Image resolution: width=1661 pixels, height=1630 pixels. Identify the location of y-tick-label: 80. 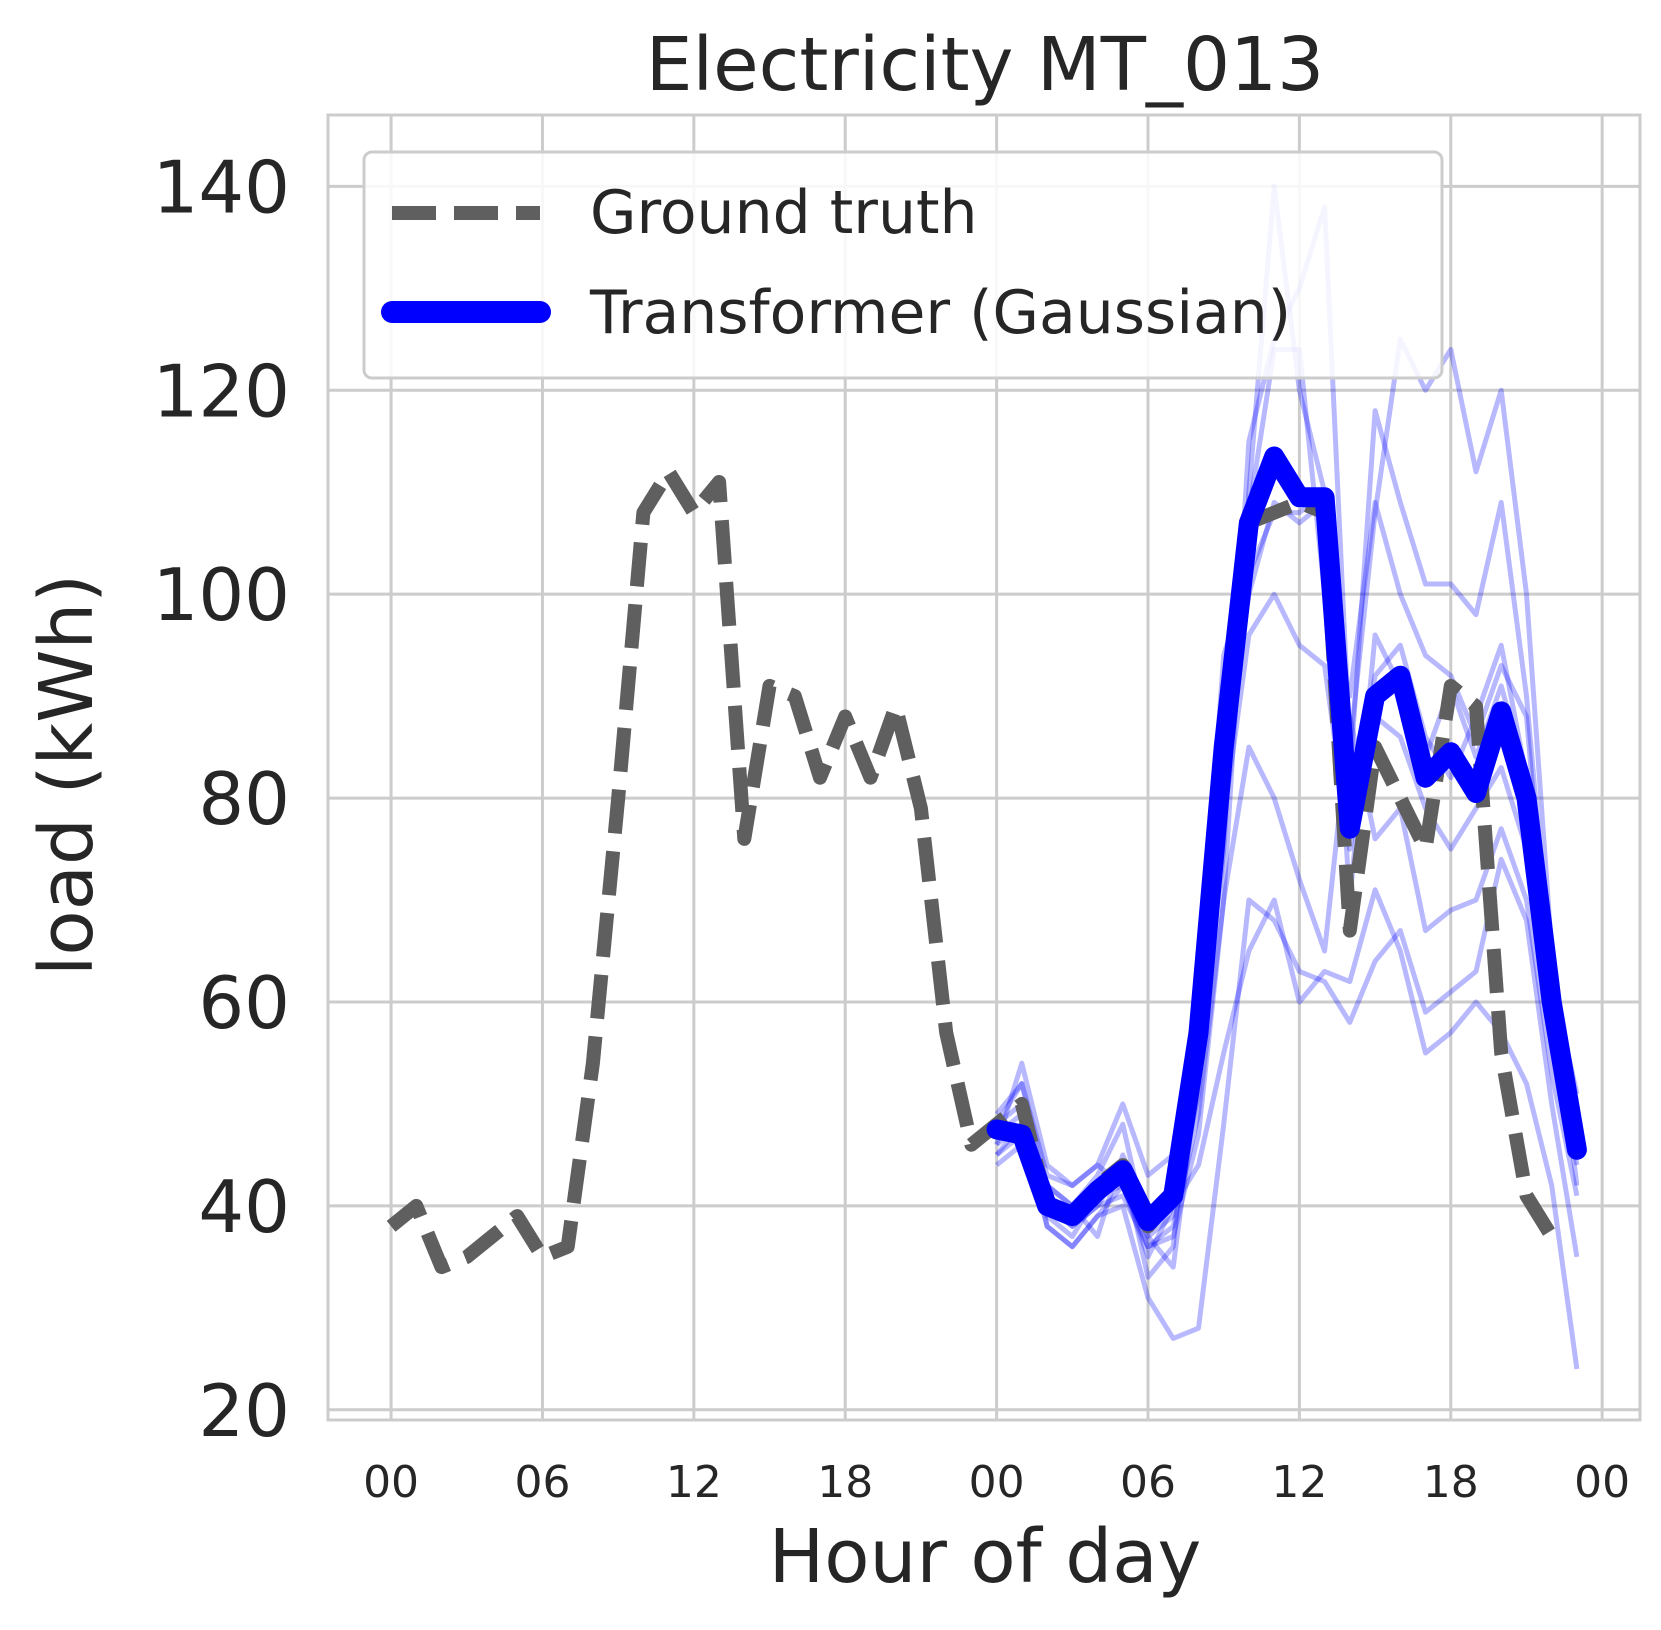
(244, 799).